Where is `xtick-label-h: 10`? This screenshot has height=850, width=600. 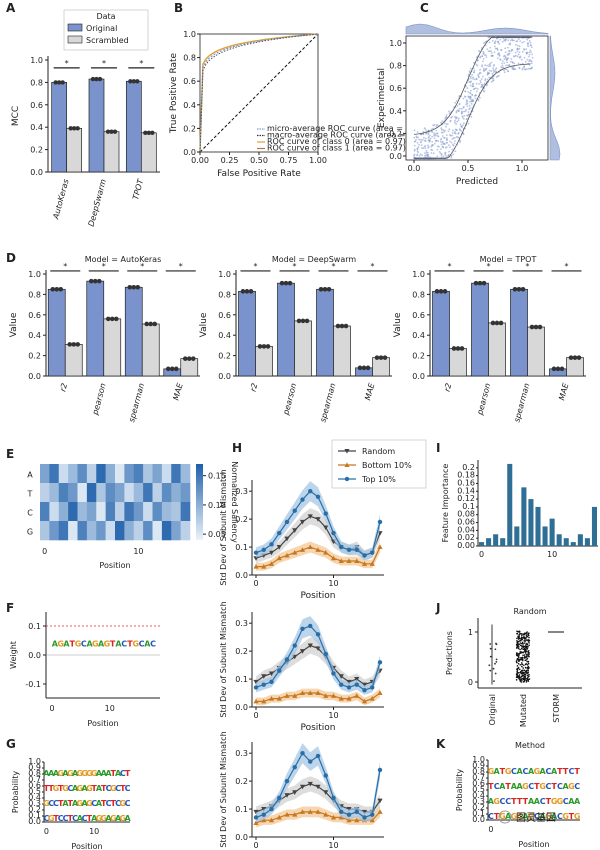
xtick-label-h: 10 is located at coordinates (333, 715).